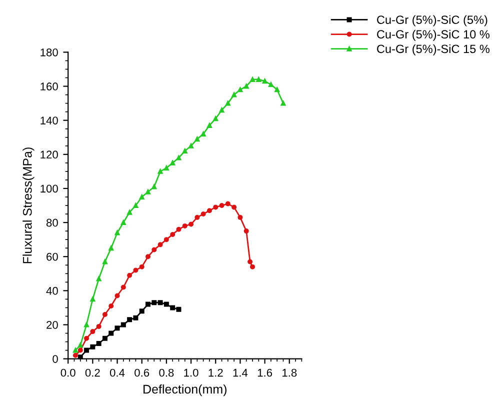 The image size is (497, 411). What do you see at coordinates (117, 372) in the screenshot?
I see `x-tick-label: 0.4` at bounding box center [117, 372].